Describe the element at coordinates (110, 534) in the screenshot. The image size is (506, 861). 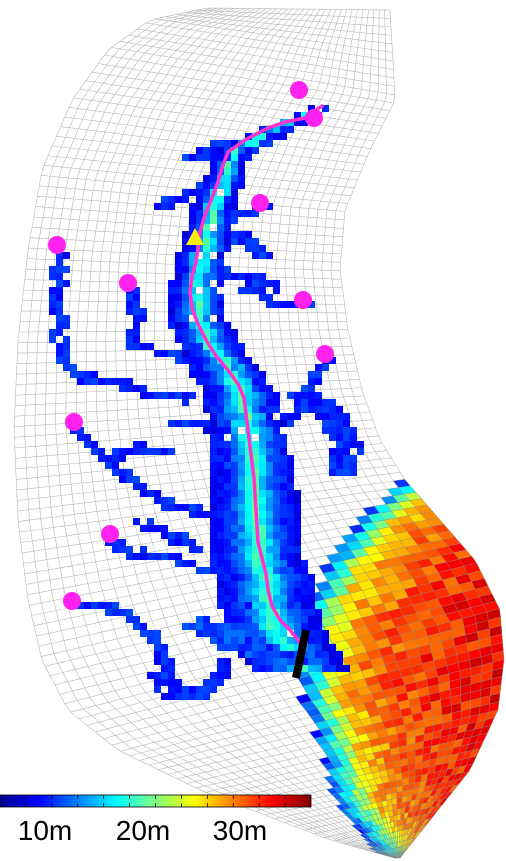
I see `station-marker` at that location.